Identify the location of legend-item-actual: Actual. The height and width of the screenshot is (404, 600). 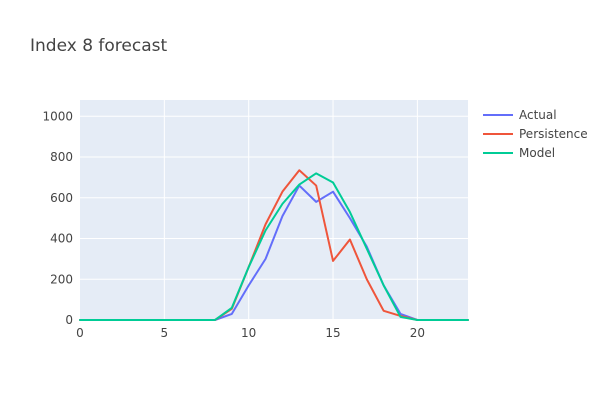
(520, 115).